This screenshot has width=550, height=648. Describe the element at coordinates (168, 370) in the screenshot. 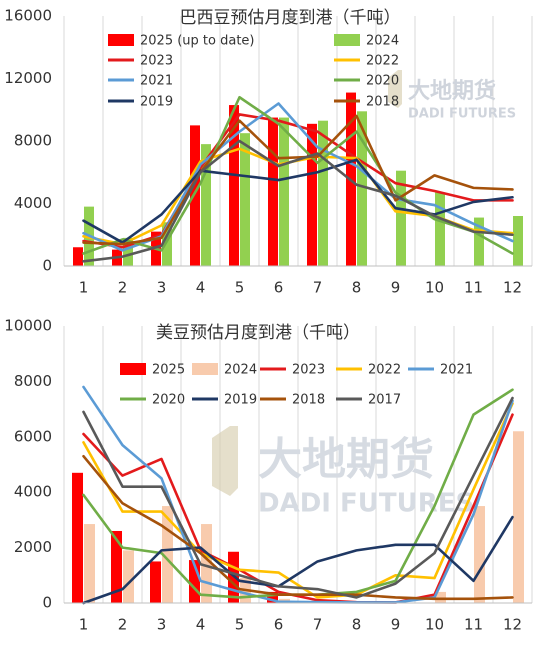

I see `legend-label: 2025` at that location.